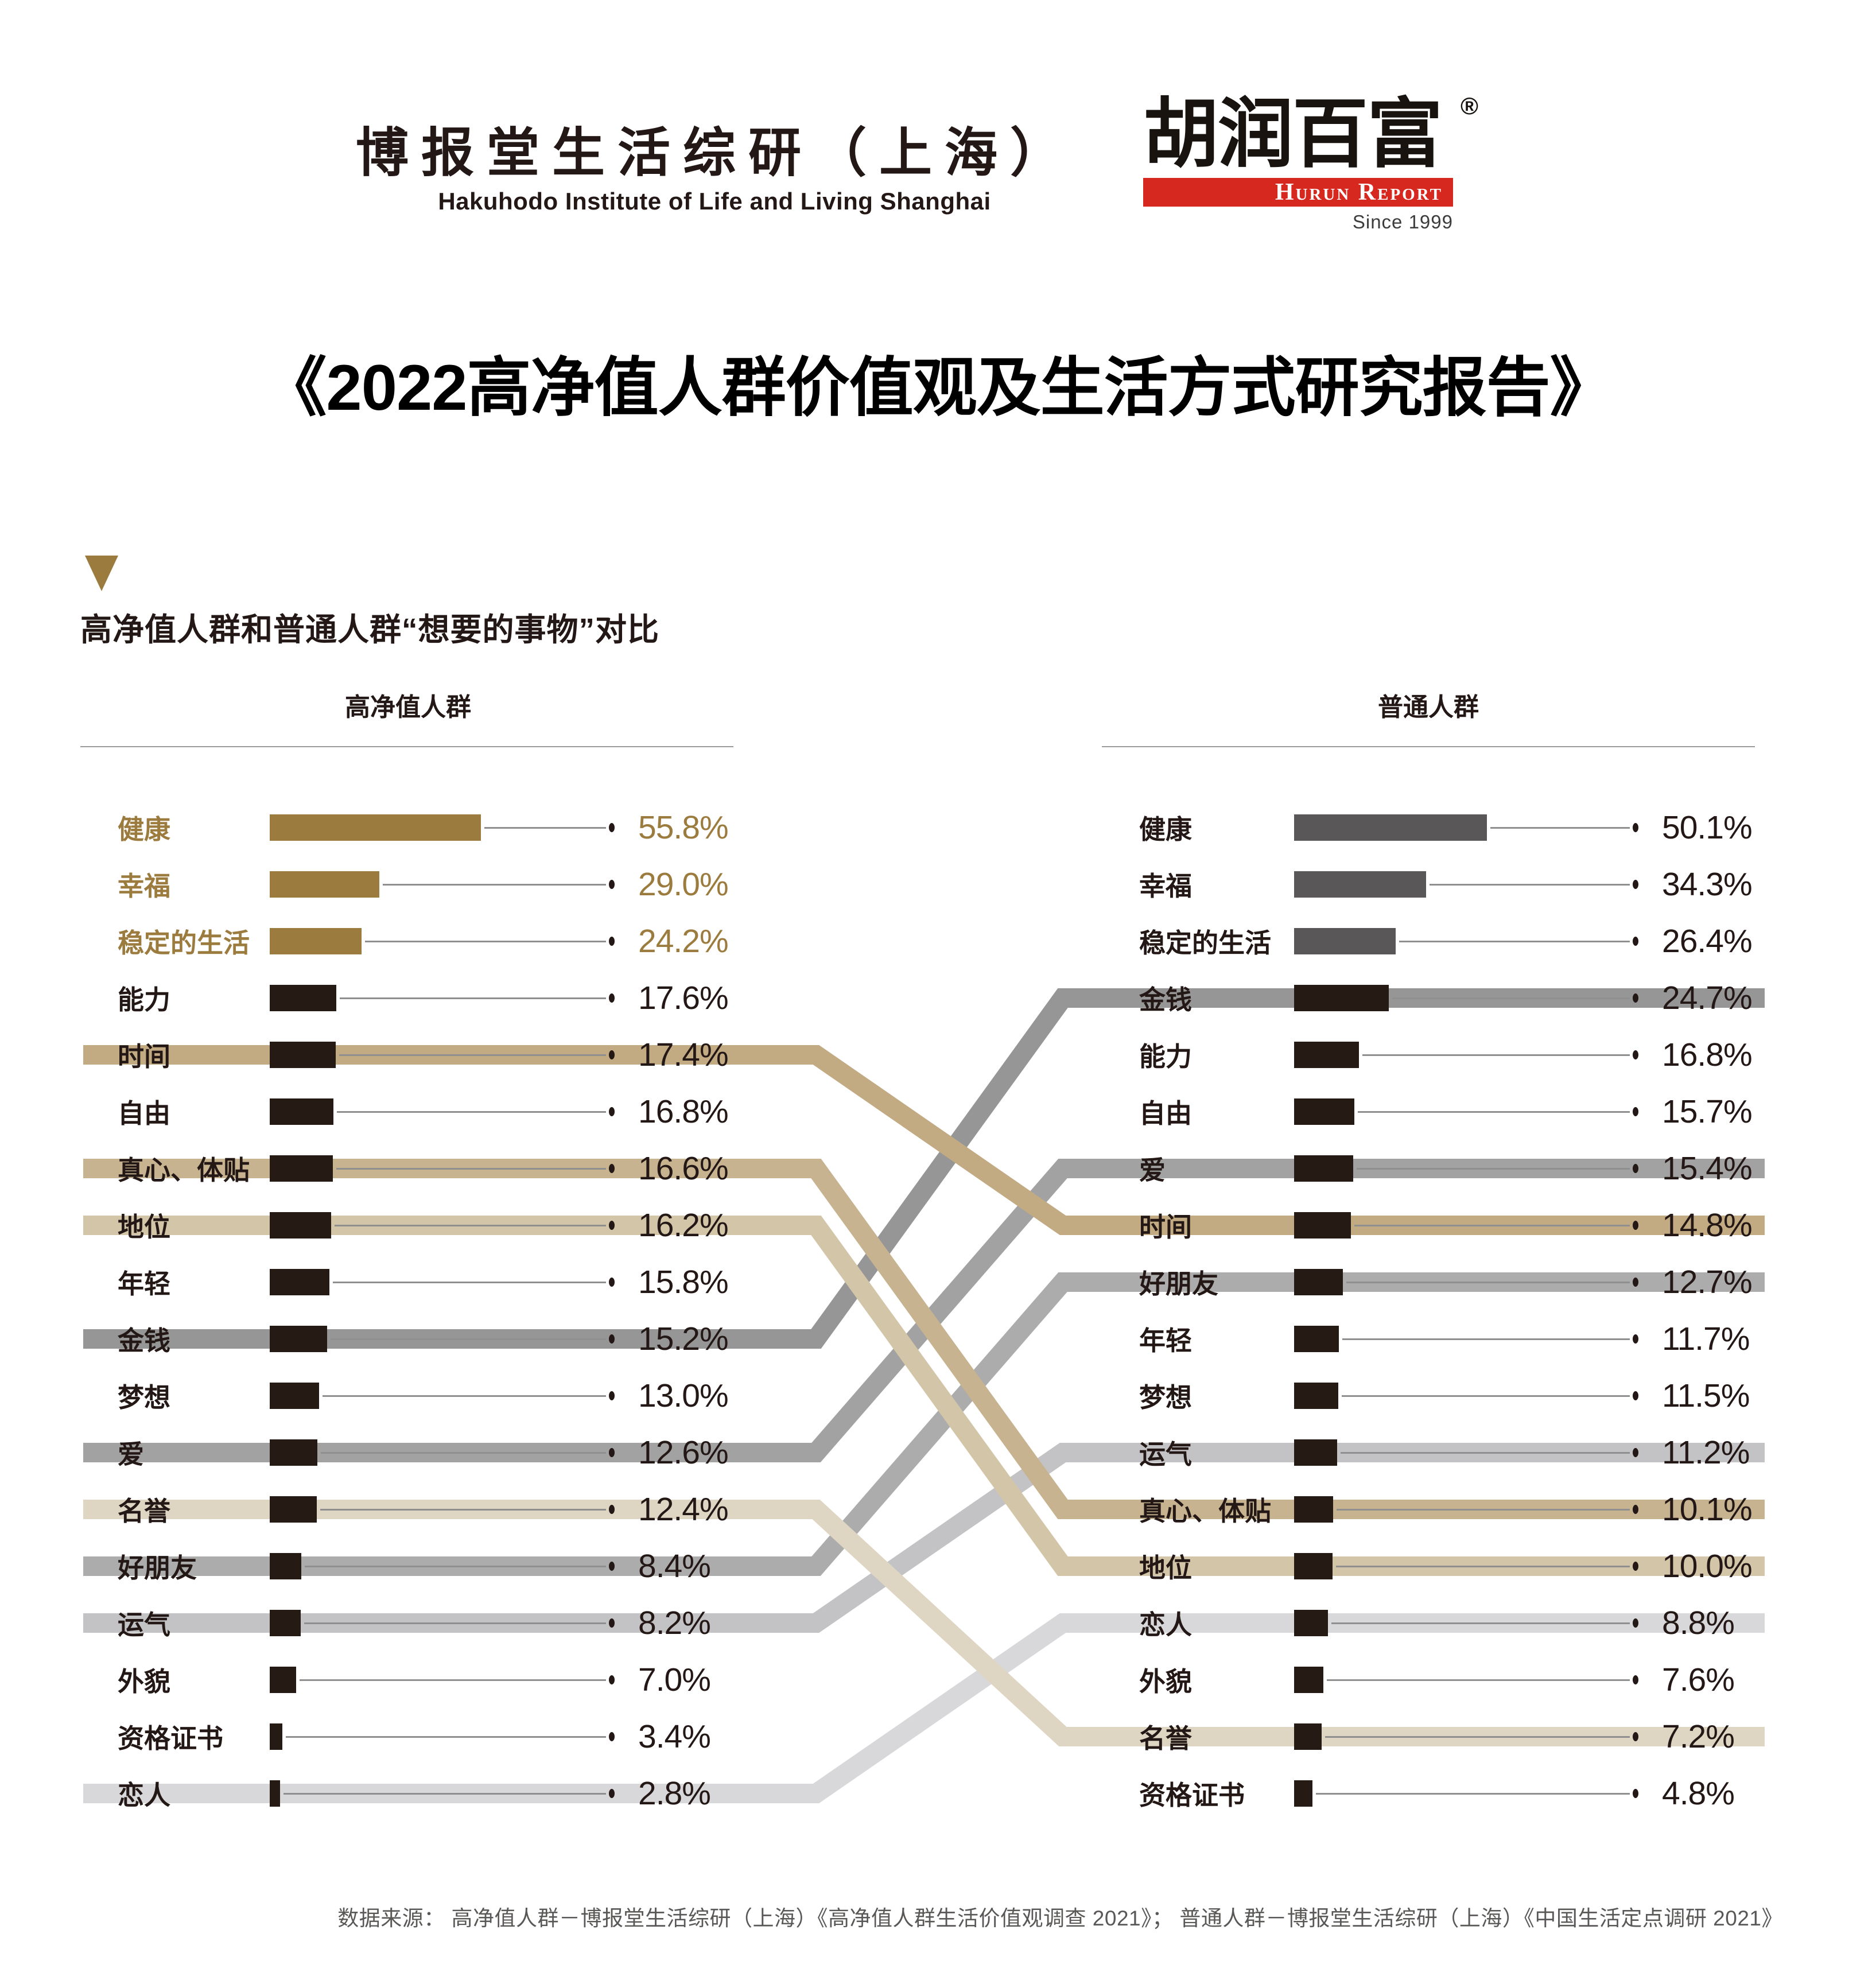  Describe the element at coordinates (408, 707) in the screenshot. I see `left-chart-header: 高净值人群` at that location.